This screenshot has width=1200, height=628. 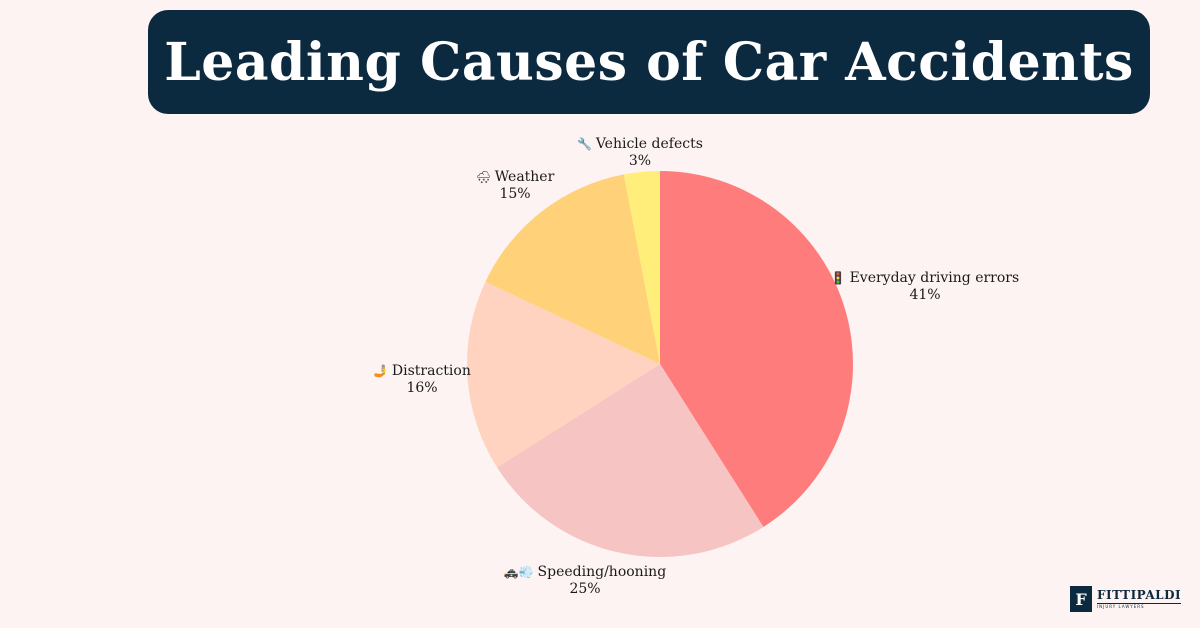 I want to click on slice-label: 🚦 Everyday driving errors, so click(x=925, y=278).